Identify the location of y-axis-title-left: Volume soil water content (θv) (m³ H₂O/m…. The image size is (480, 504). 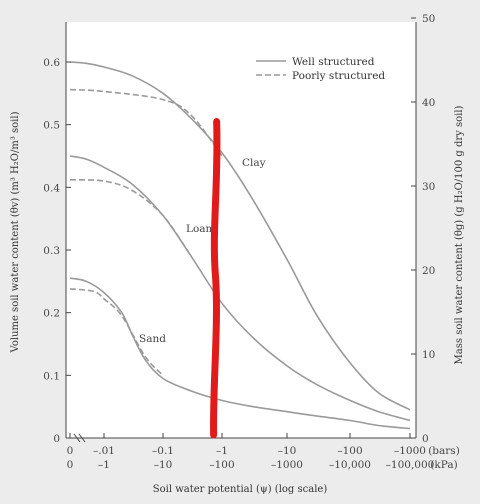
(15, 232).